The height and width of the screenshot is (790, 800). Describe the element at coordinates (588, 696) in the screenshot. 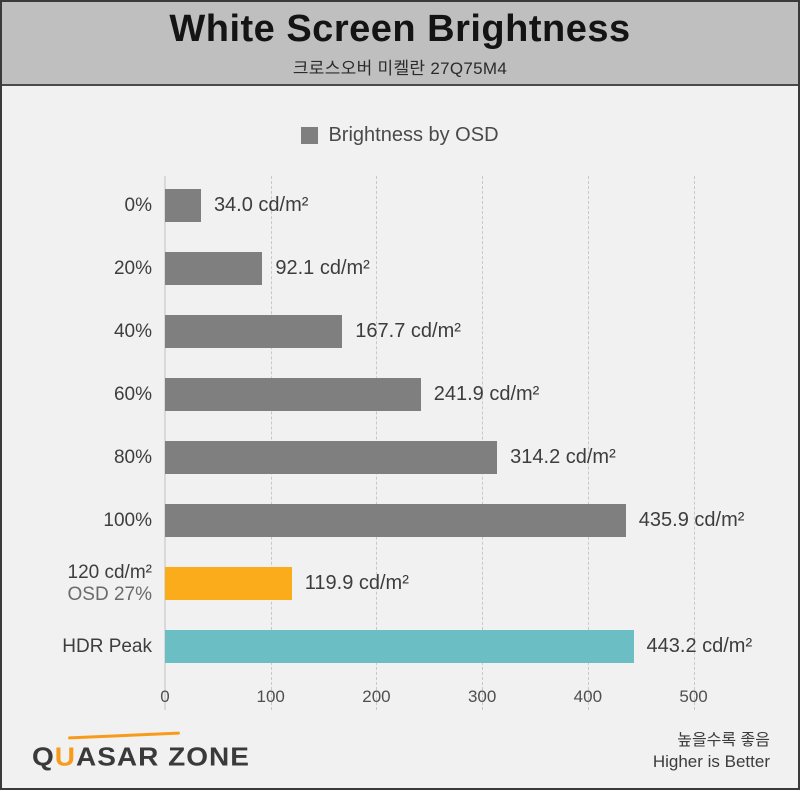

I see `x-tick-label: 400` at that location.